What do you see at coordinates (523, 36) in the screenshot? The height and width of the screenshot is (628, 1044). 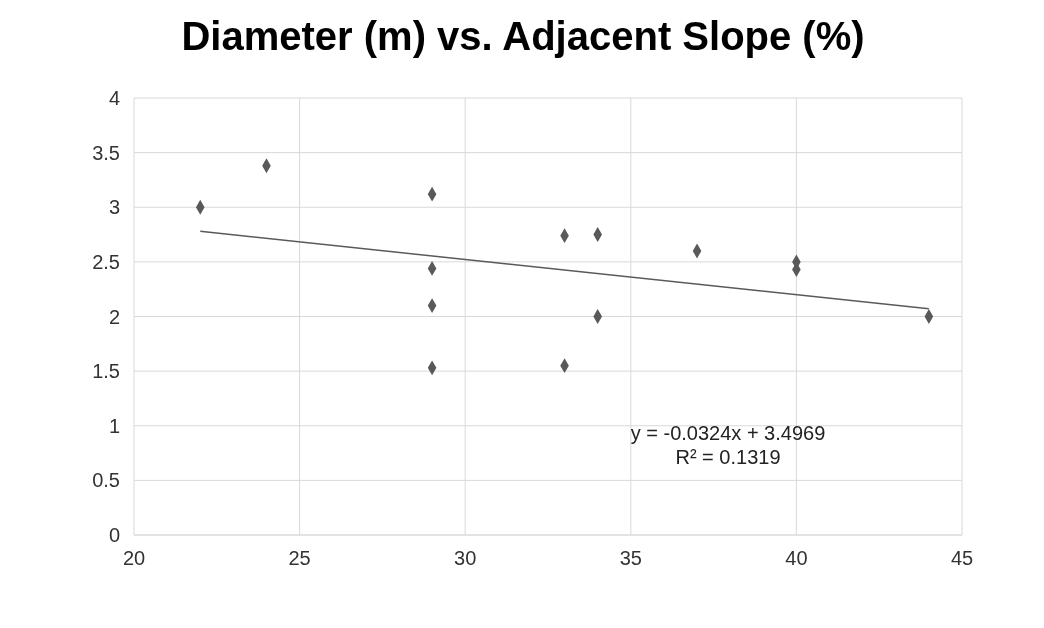 I see `chart-title: Diameter (m) vs. Adjacent Slope (%)` at bounding box center [523, 36].